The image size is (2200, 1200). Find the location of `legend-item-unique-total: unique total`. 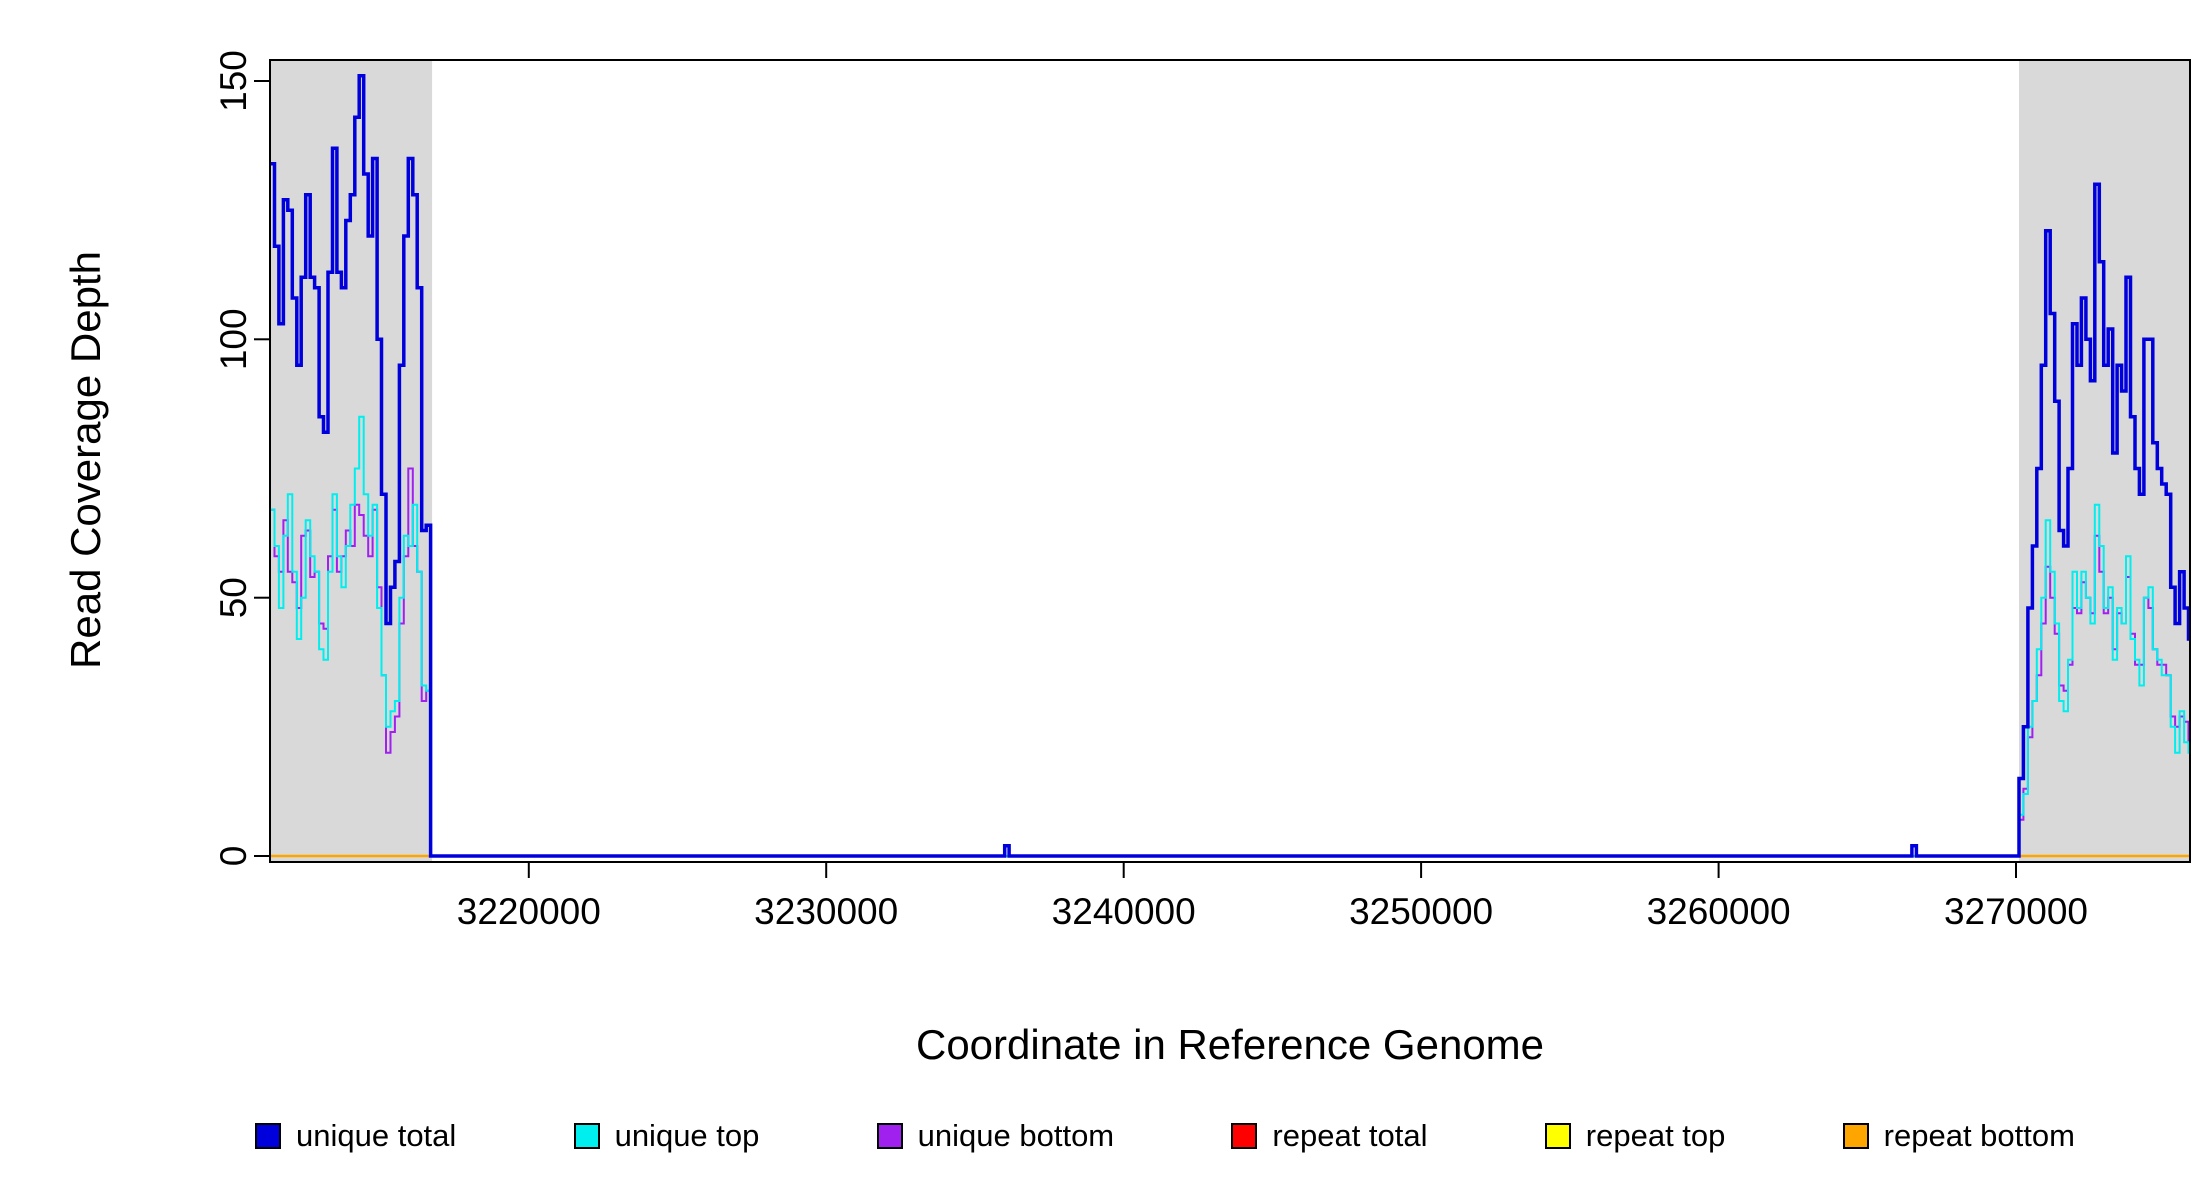

legend-item-unique-total: unique total is located at coordinates (355, 1136).